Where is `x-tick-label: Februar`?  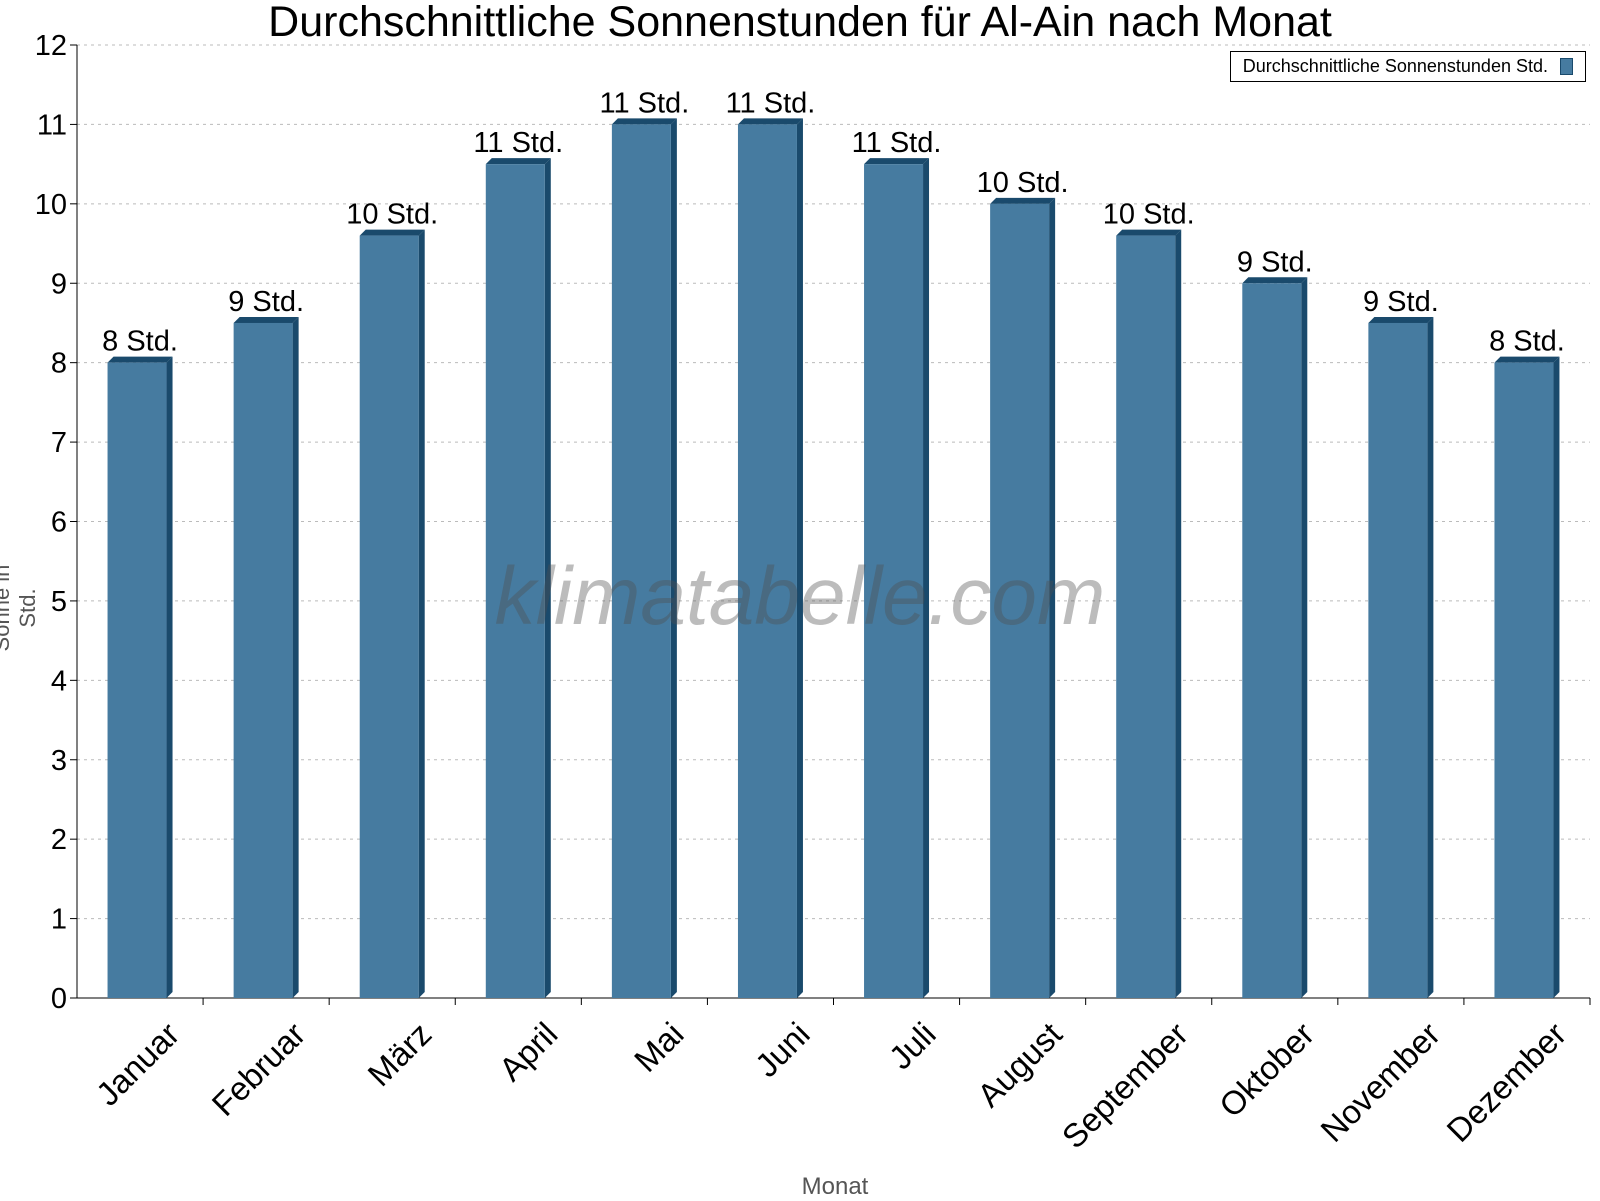
x-tick-label: Februar is located at coordinates (259, 1069).